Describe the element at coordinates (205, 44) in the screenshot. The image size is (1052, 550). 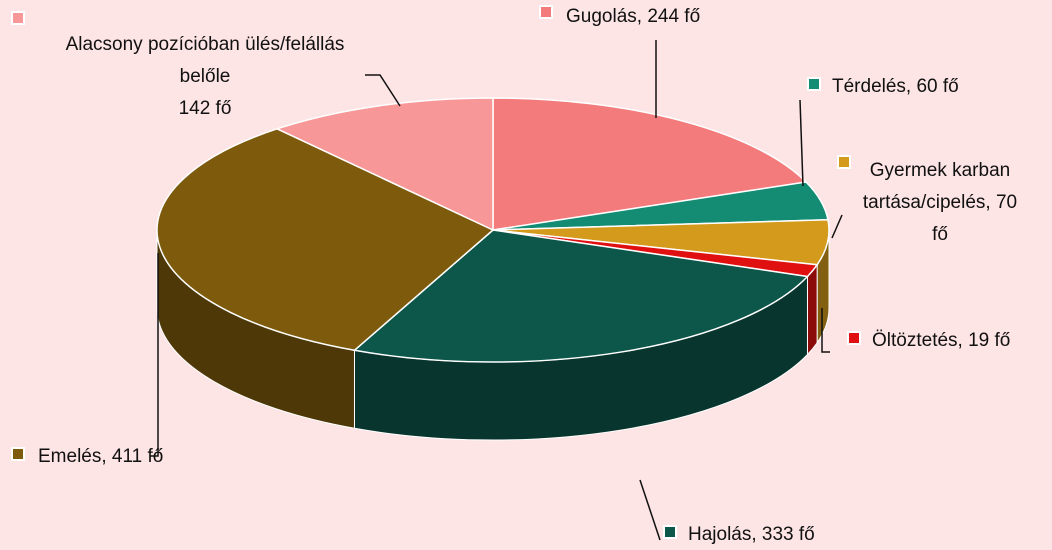
I see `data-label: Alacsony pozícióban ülés/felállás` at that location.